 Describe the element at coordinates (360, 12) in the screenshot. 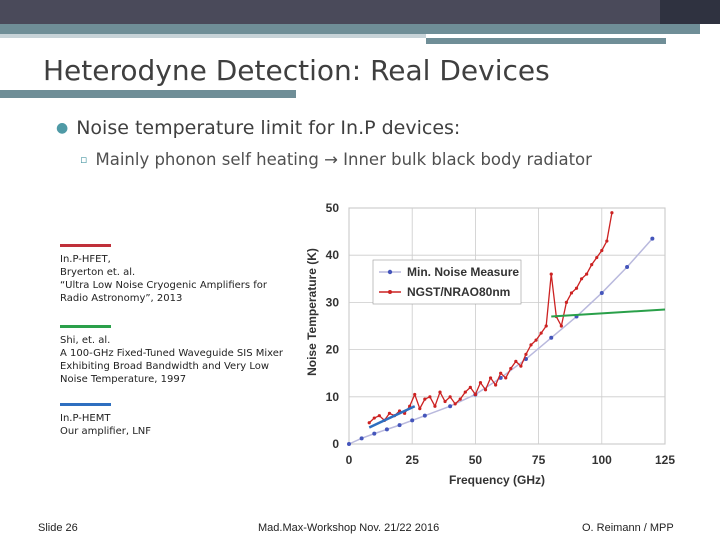

I see `header-bar` at that location.